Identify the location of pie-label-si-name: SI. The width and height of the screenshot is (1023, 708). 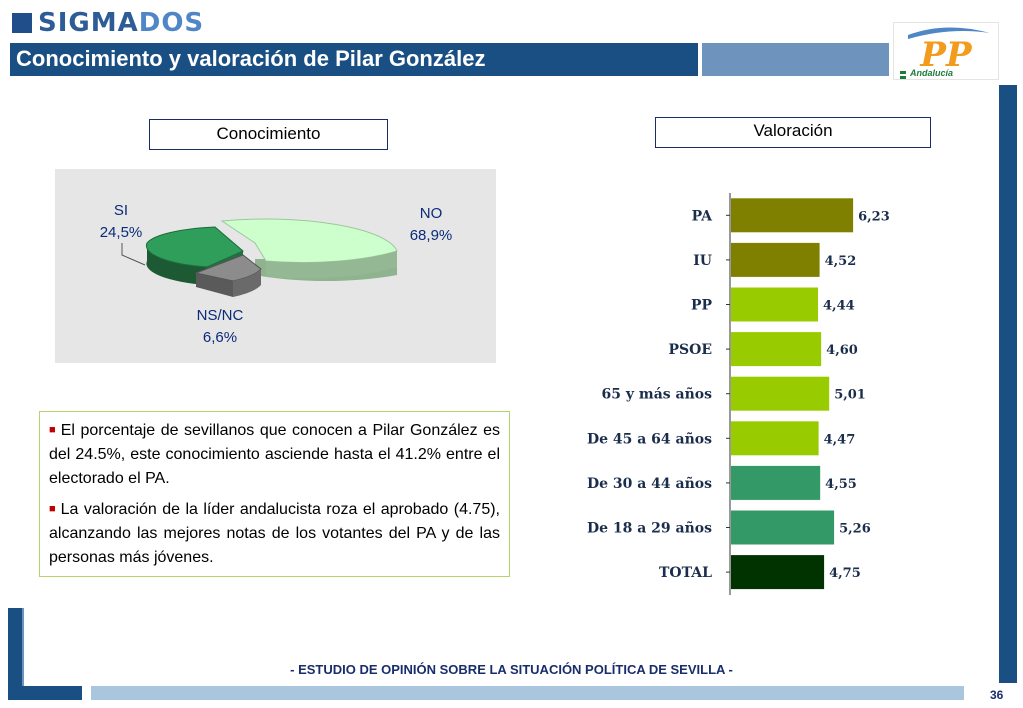
(121, 210).